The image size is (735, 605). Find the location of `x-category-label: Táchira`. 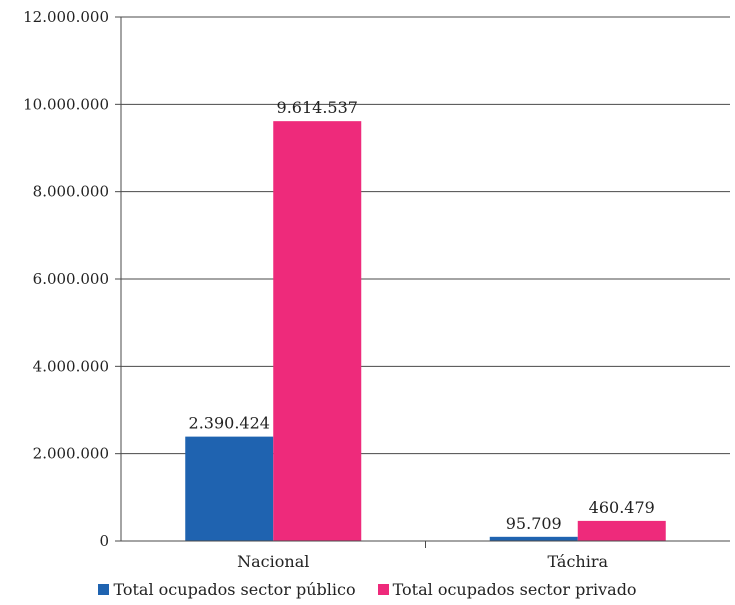

x-category-label: Táchira is located at coordinates (577, 561).